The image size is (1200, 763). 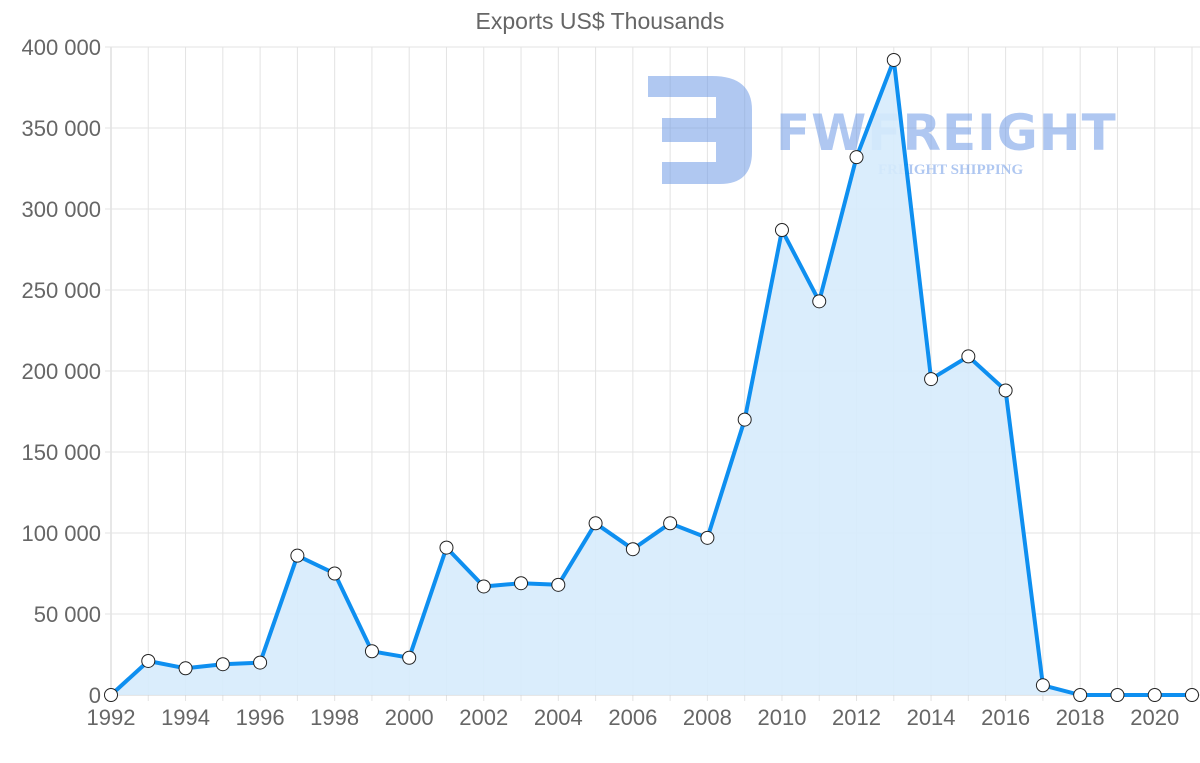 I want to click on y-tick-label: 300 000, so click(x=61, y=209).